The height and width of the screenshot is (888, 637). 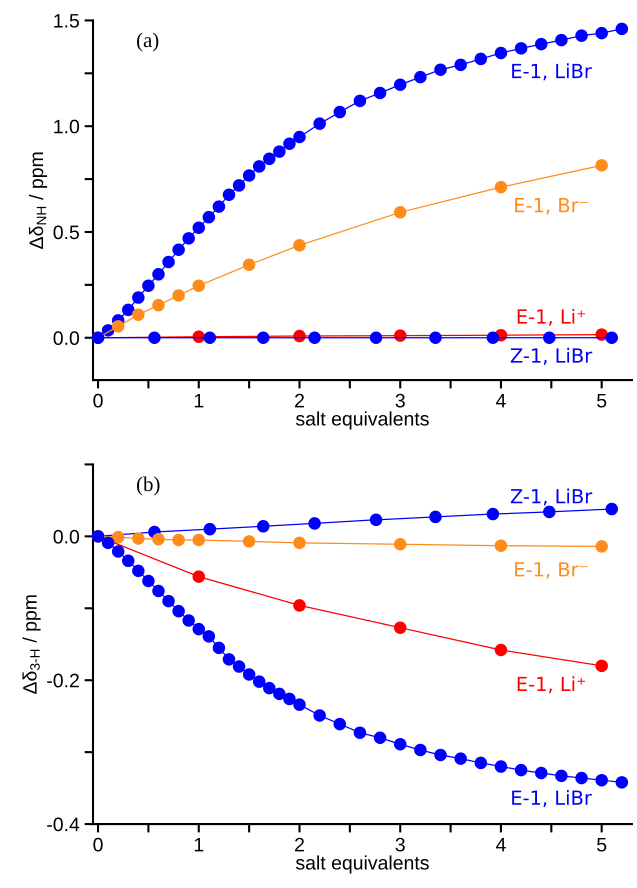 What do you see at coordinates (148, 486) in the screenshot?
I see `text: (b)` at bounding box center [148, 486].